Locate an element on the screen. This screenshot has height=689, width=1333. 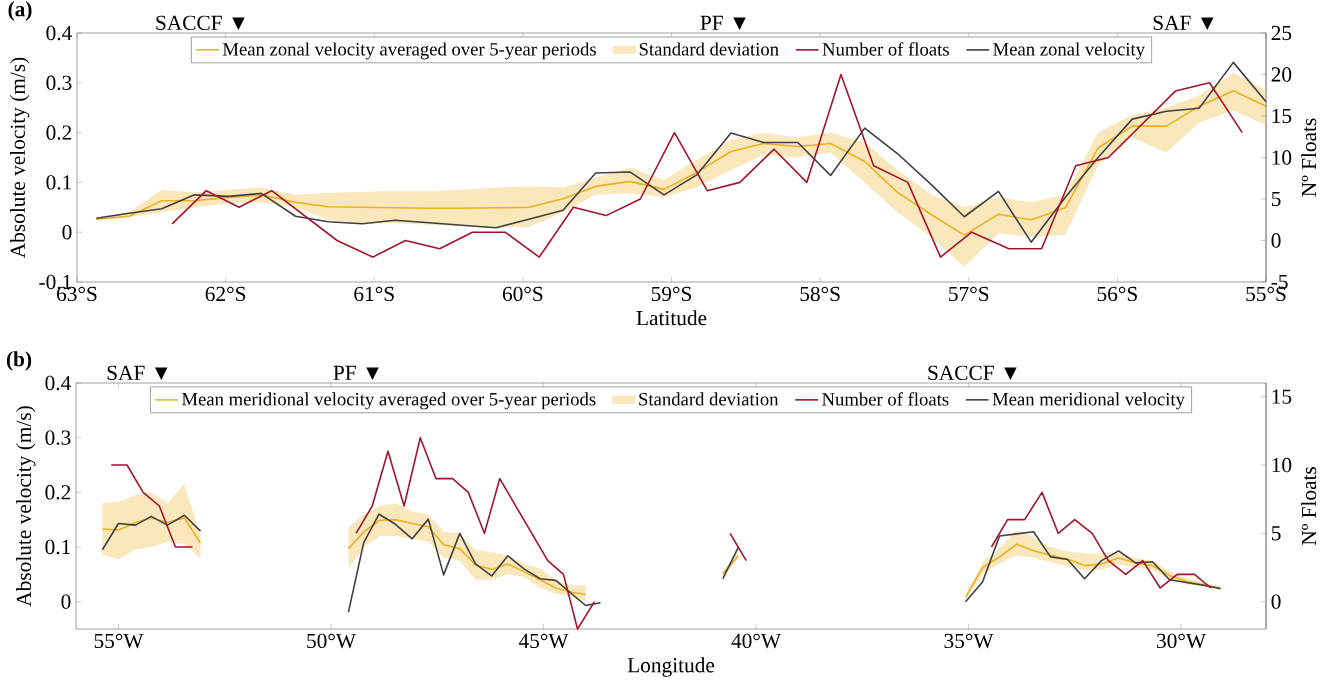
y2-tick-label: 20 is located at coordinates (1281, 74).